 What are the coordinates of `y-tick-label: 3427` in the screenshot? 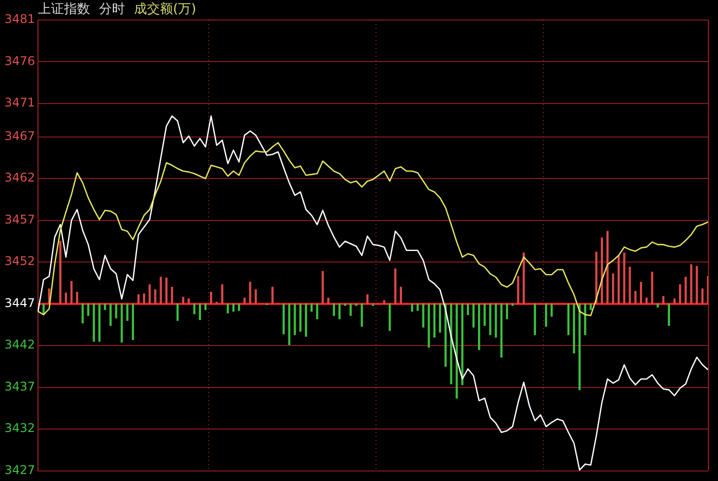 It's located at (19, 469).